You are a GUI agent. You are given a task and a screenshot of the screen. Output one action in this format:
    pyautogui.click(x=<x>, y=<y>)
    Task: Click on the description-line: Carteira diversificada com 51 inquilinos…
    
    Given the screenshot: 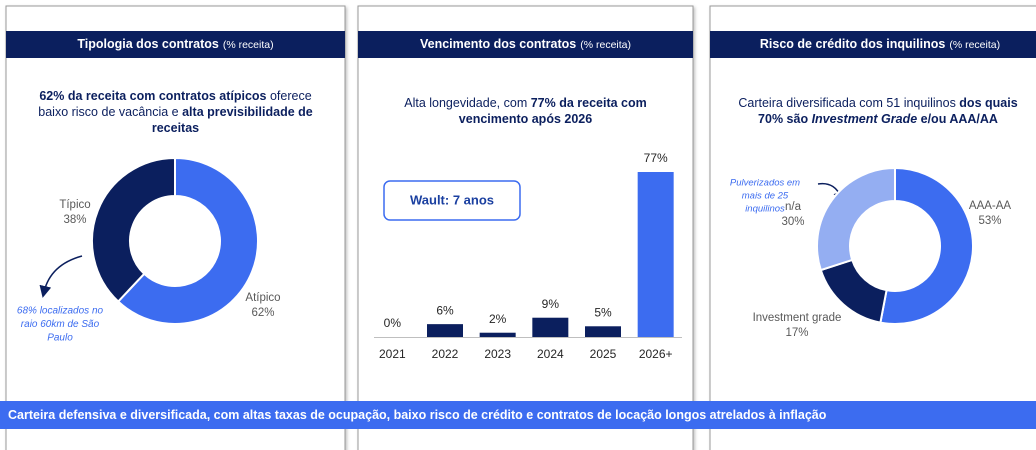 What is the action you would take?
    pyautogui.click(x=877, y=103)
    